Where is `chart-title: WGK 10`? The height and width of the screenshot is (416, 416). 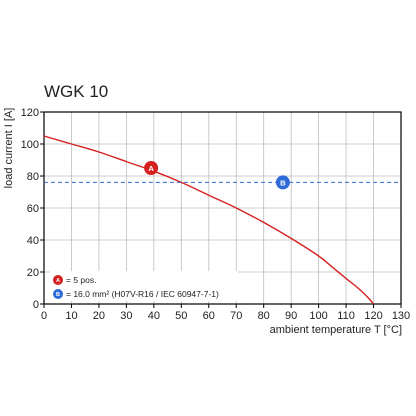
chart-title: WGK 10 is located at coordinates (76, 91).